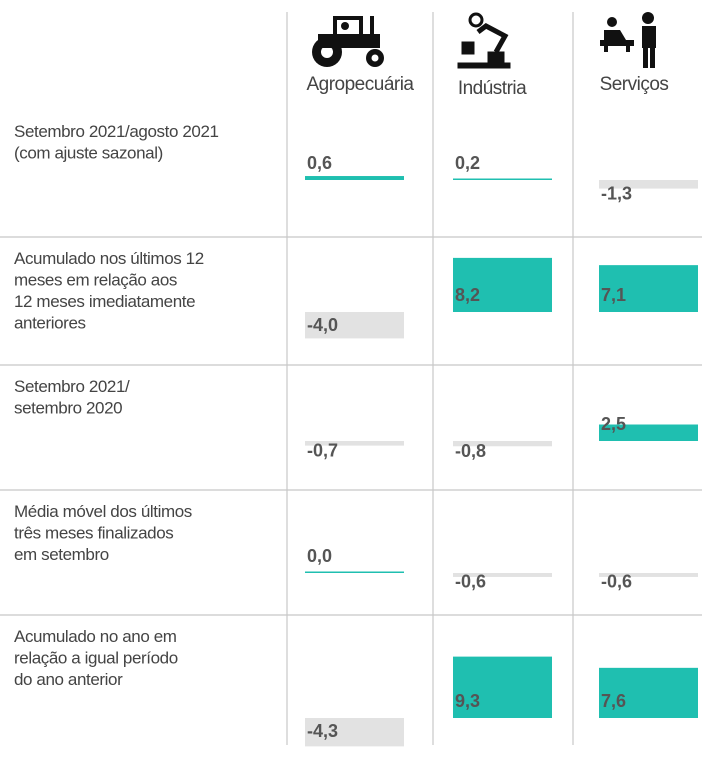 The height and width of the screenshot is (769, 702). What do you see at coordinates (88, 153) in the screenshot?
I see `row-label: (com ajuste sazonal)` at bounding box center [88, 153].